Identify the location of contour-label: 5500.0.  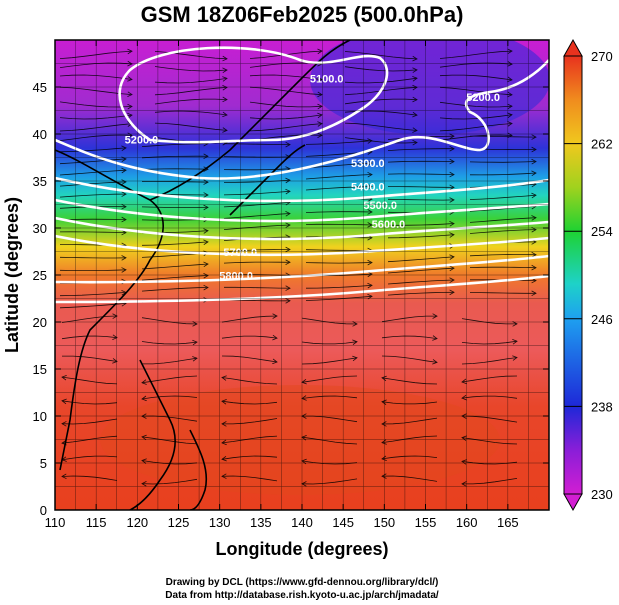
(380, 206).